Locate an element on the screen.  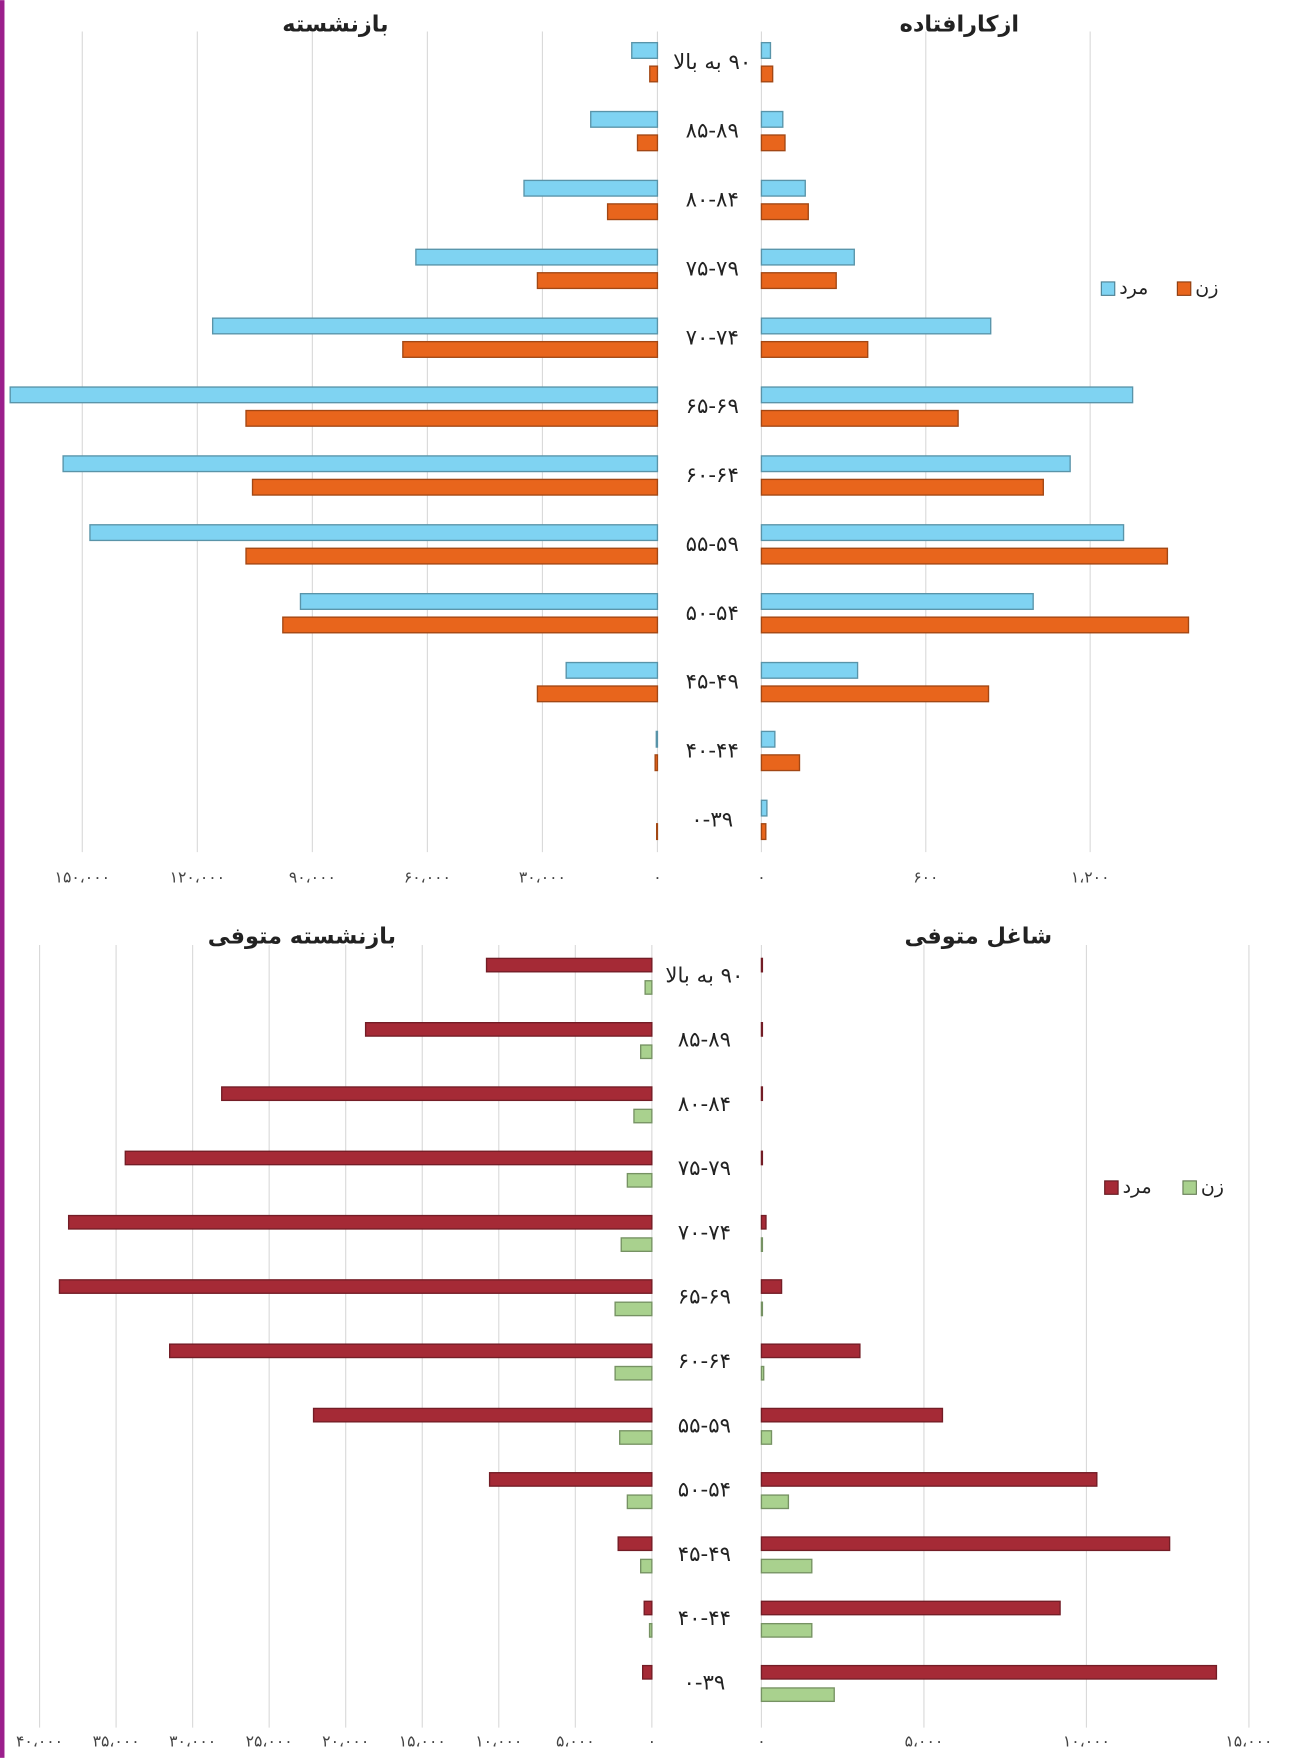
category-label: ۸۰-۸۴ is located at coordinates (712, 200).